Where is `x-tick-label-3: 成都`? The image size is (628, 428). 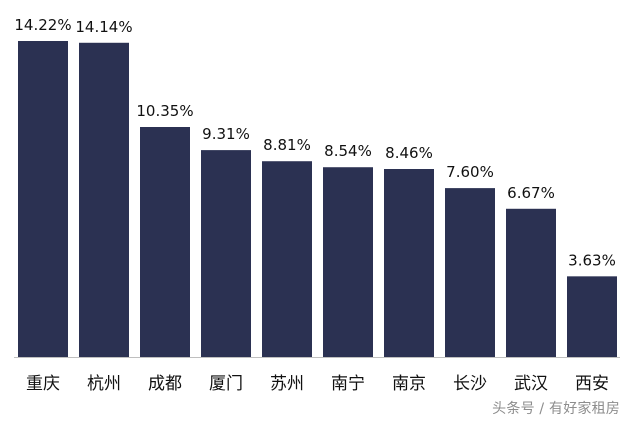
x-tick-label-3: 成都 is located at coordinates (165, 384).